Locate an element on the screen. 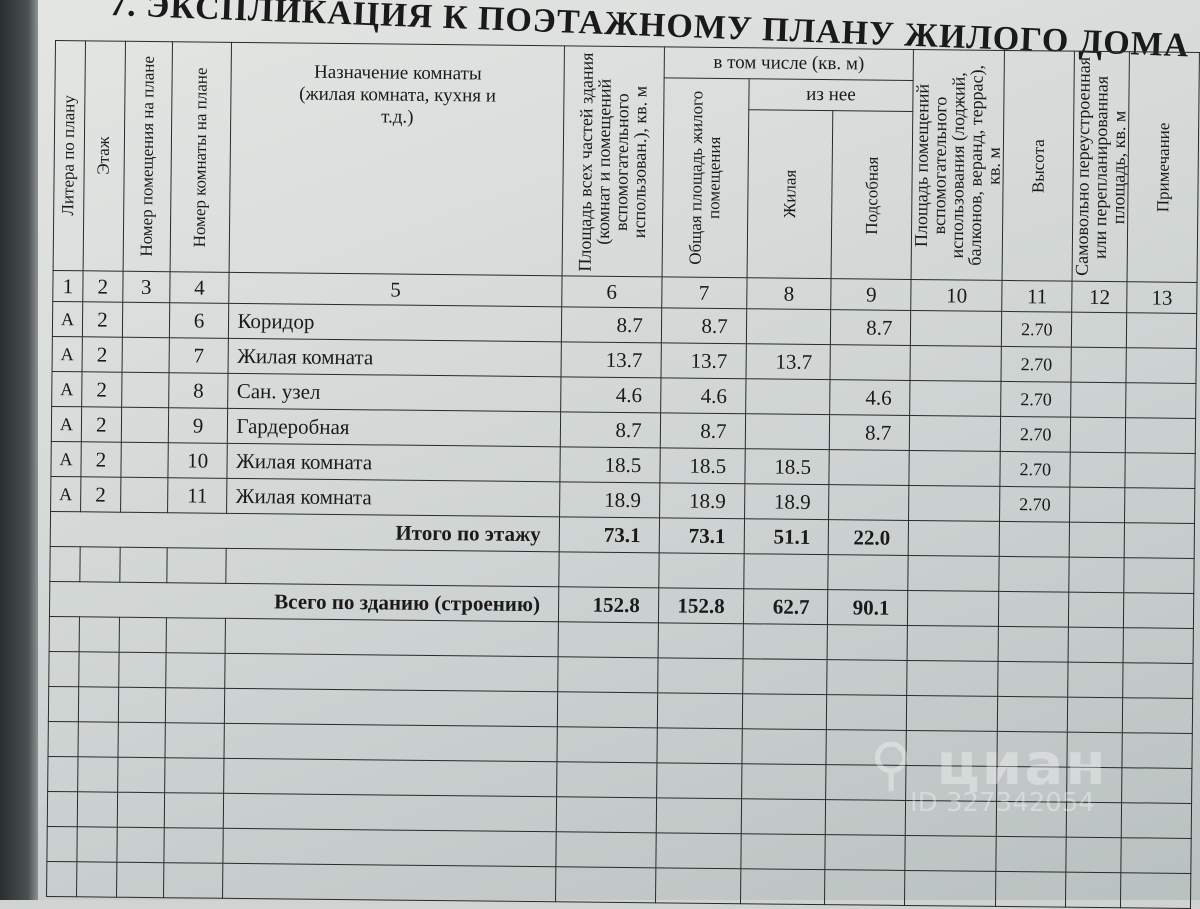  general-area-cell: 8.7 is located at coordinates (703, 430).